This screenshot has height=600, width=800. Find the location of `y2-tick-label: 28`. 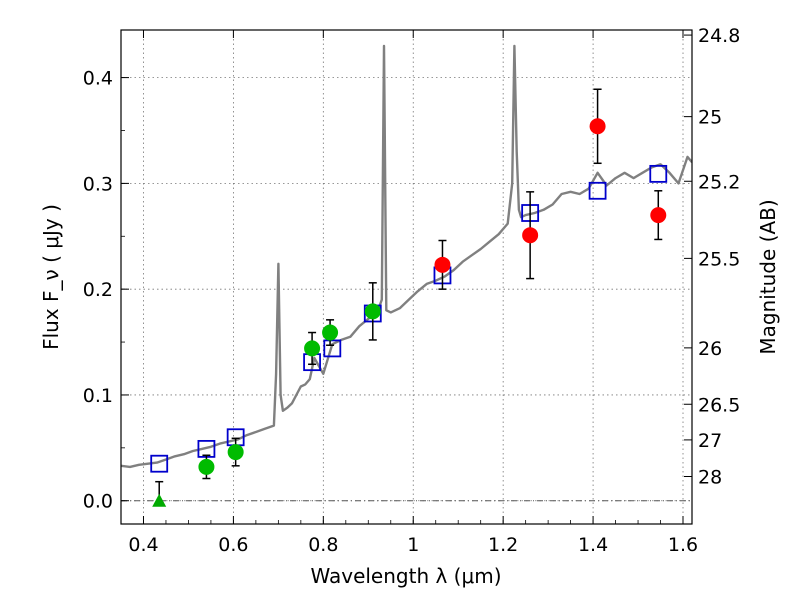

y2-tick-label: 28 is located at coordinates (710, 478).